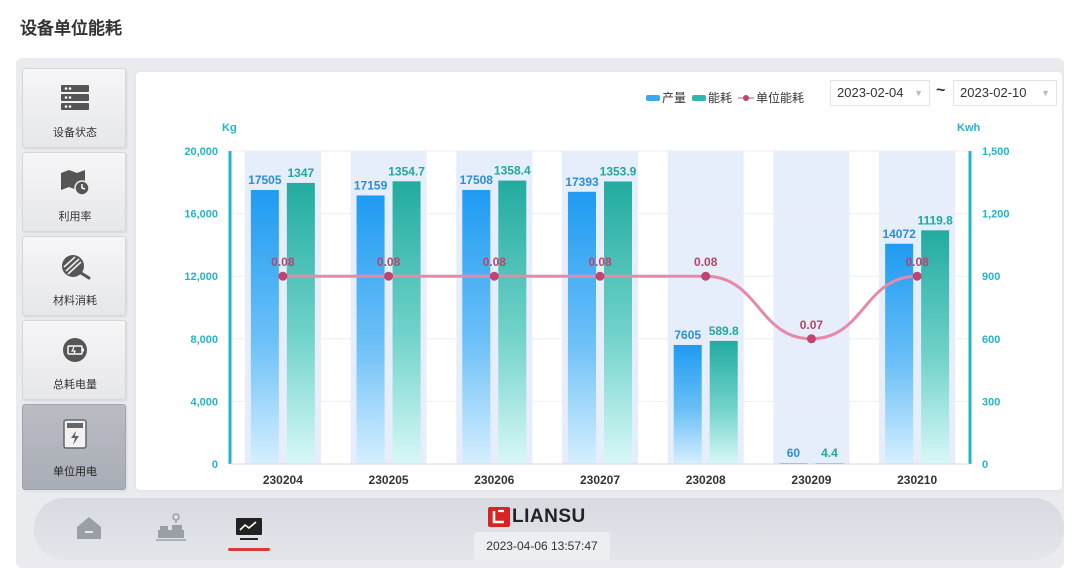 Image resolution: width=1080 pixels, height=584 pixels. I want to click on material-roll-icon, so click(76, 267).